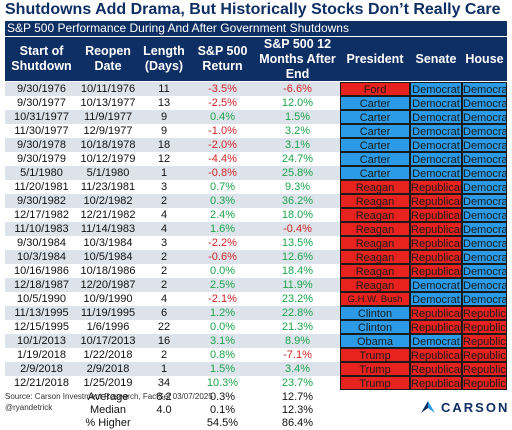 Image resolution: width=512 pixels, height=430 pixels. What do you see at coordinates (41, 285) in the screenshot?
I see `start-date-cell: 12/18/1987` at bounding box center [41, 285].